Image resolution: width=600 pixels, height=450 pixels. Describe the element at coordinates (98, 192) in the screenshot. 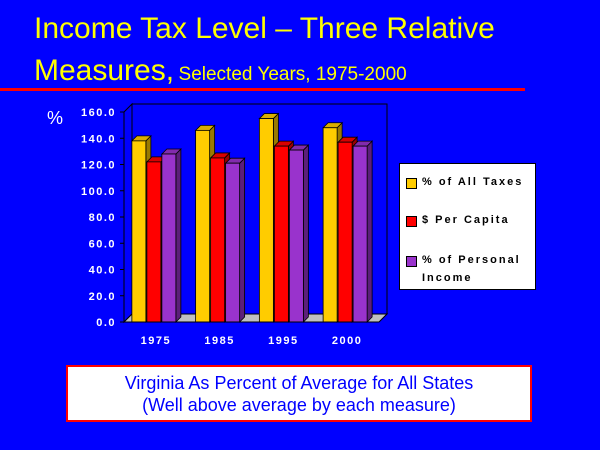

I see `y-tick-label: 100.0` at that location.